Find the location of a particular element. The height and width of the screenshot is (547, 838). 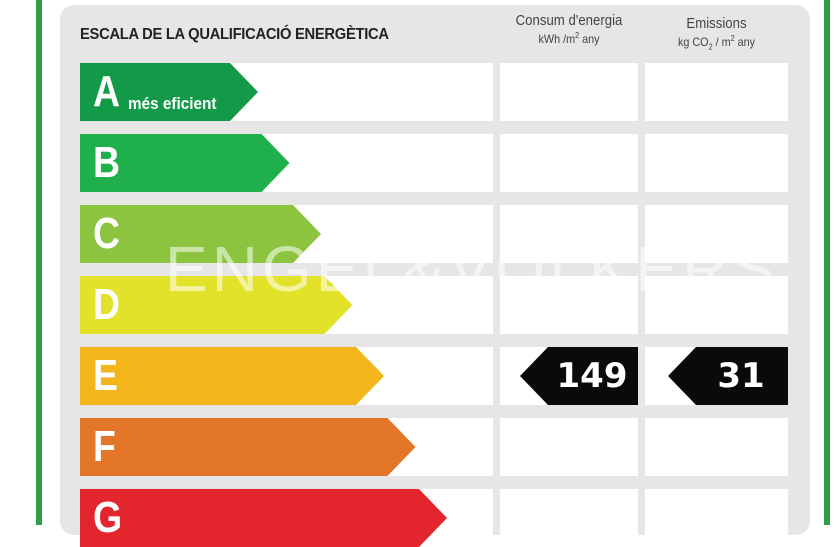

frame-left-border is located at coordinates (39, 262).